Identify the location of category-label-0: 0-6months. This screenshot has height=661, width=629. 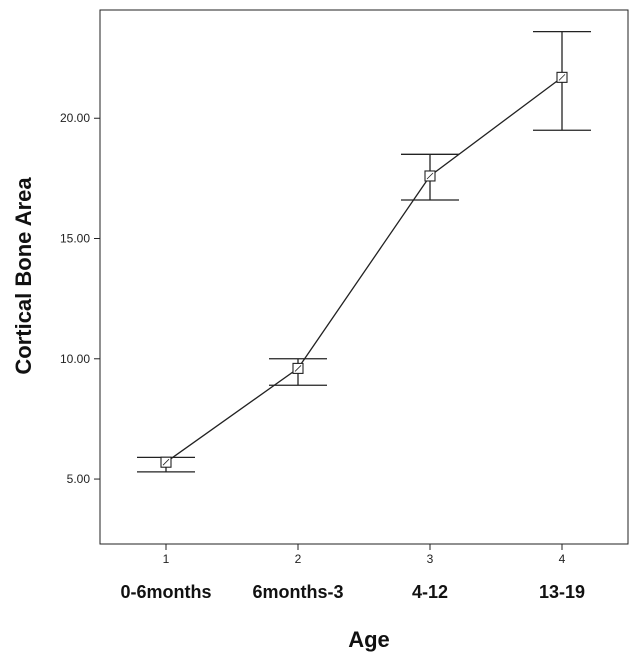
(165, 592).